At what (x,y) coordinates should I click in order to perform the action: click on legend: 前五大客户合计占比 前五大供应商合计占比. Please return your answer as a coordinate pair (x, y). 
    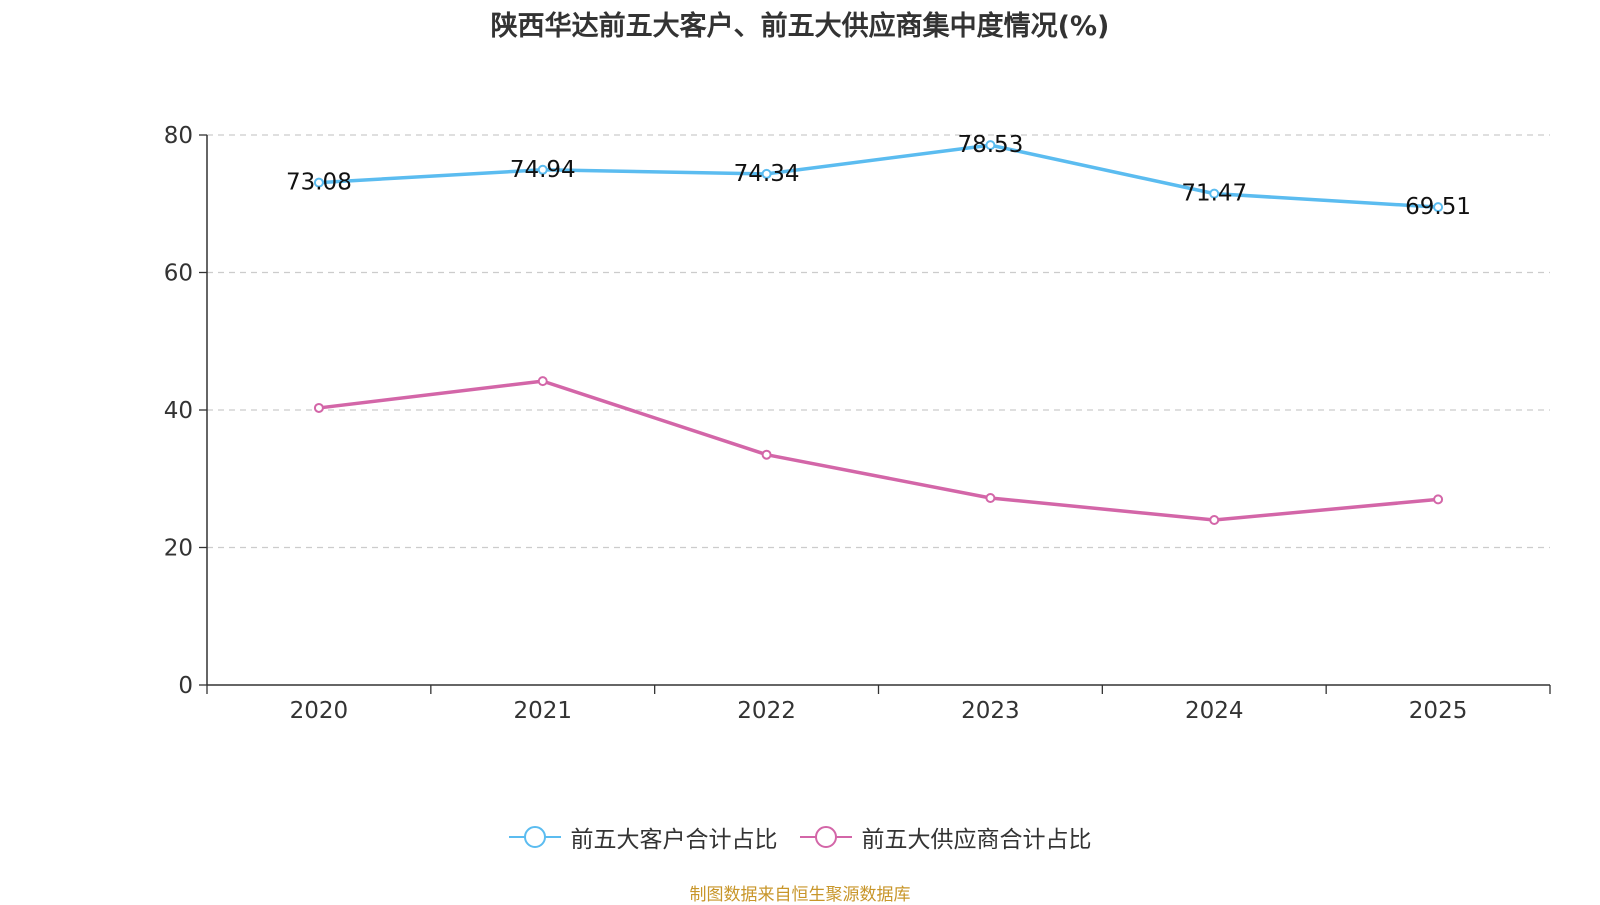
    Looking at the image, I should click on (800, 837).